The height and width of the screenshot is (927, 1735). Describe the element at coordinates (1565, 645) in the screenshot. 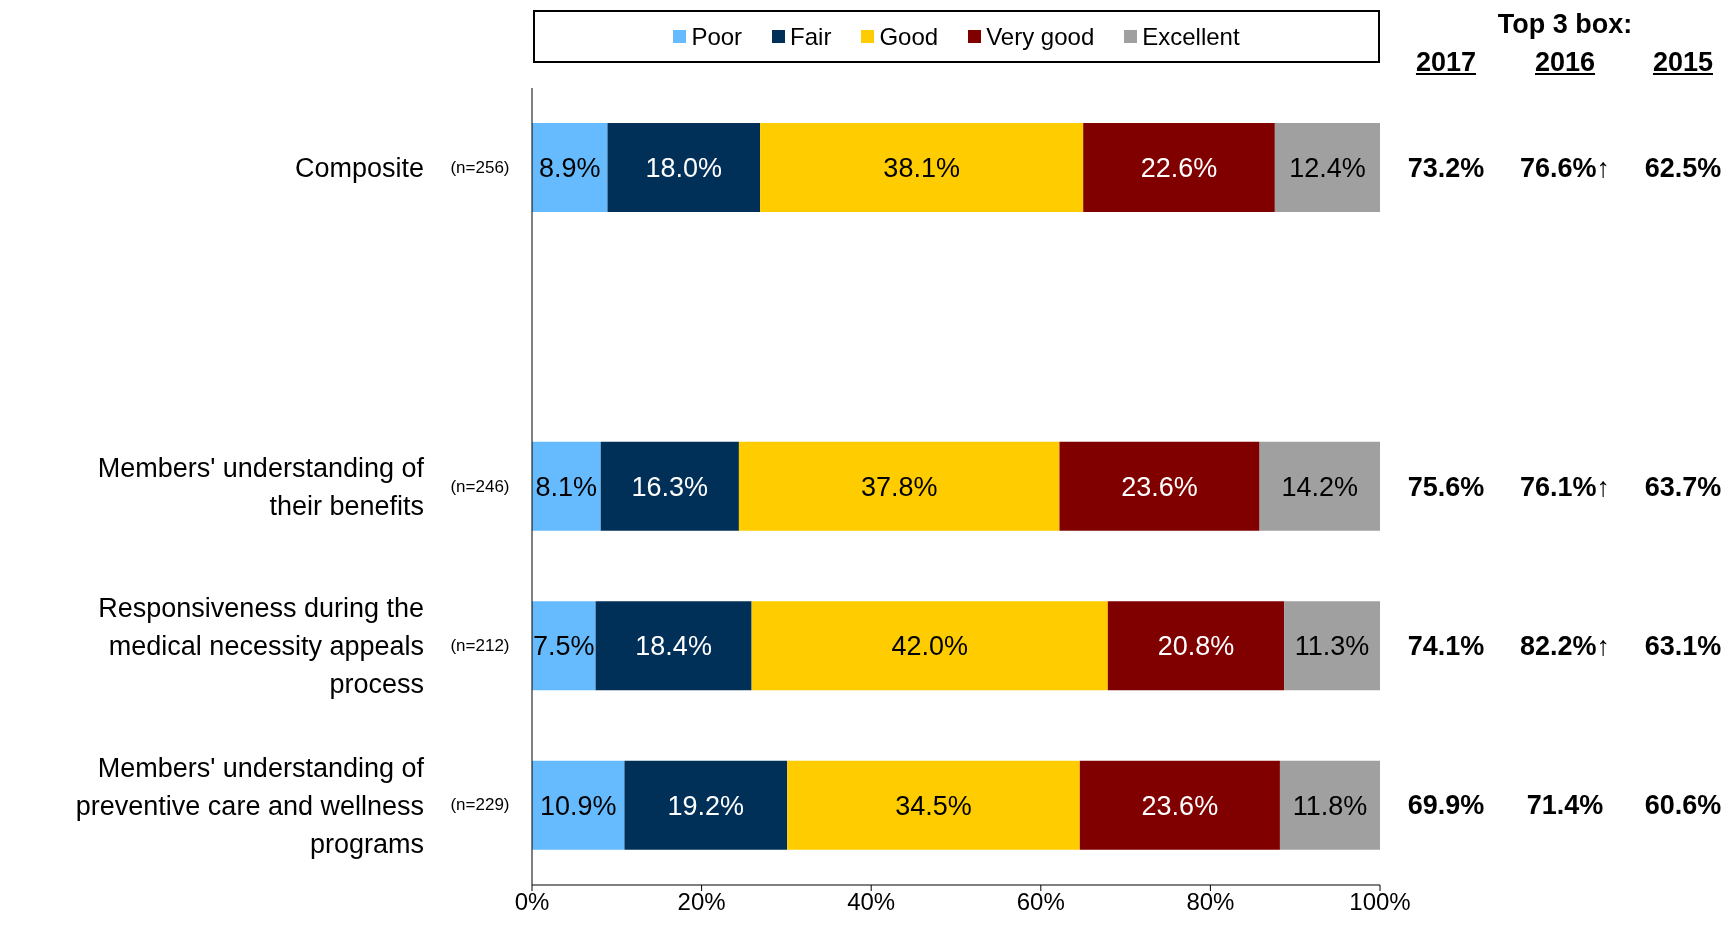

I see `text: 82.2%↑` at that location.